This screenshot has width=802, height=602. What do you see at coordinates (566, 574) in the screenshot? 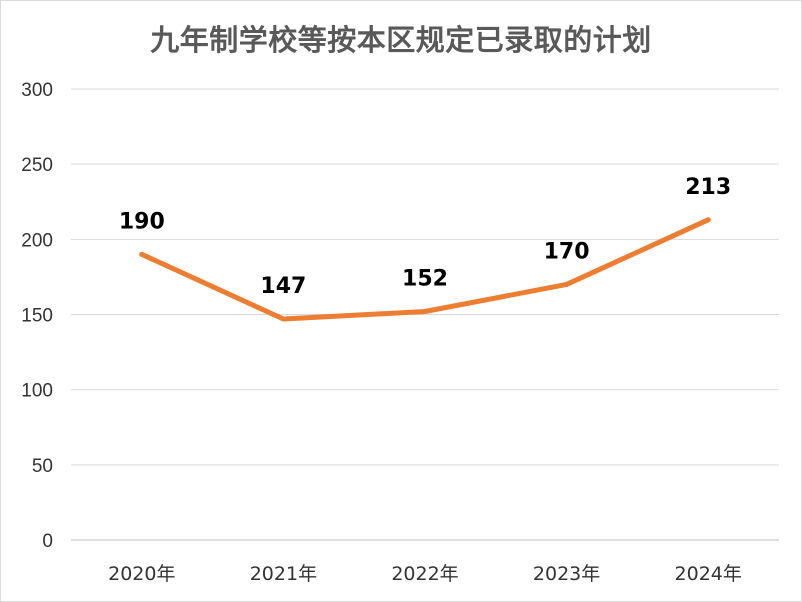
I see `x-tick-label: 2023年` at bounding box center [566, 574].